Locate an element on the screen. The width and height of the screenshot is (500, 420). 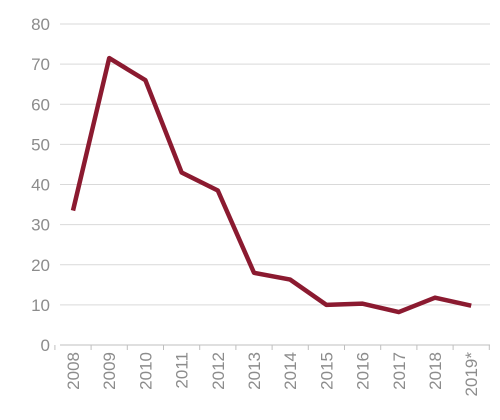
x-tick-label: 2011 is located at coordinates (182, 370).